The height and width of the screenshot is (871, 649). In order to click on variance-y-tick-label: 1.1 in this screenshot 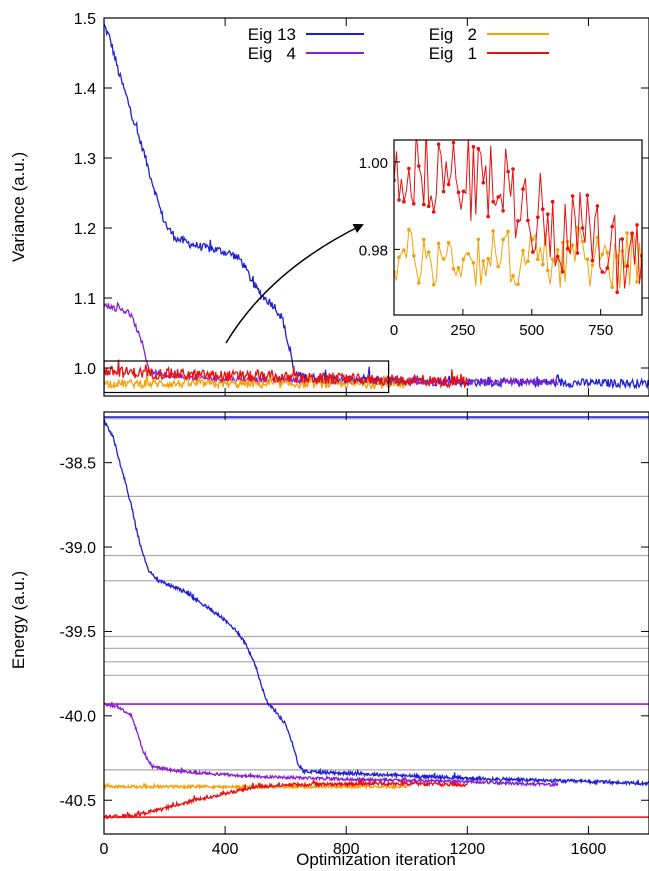, I will do `click(85, 299)`.